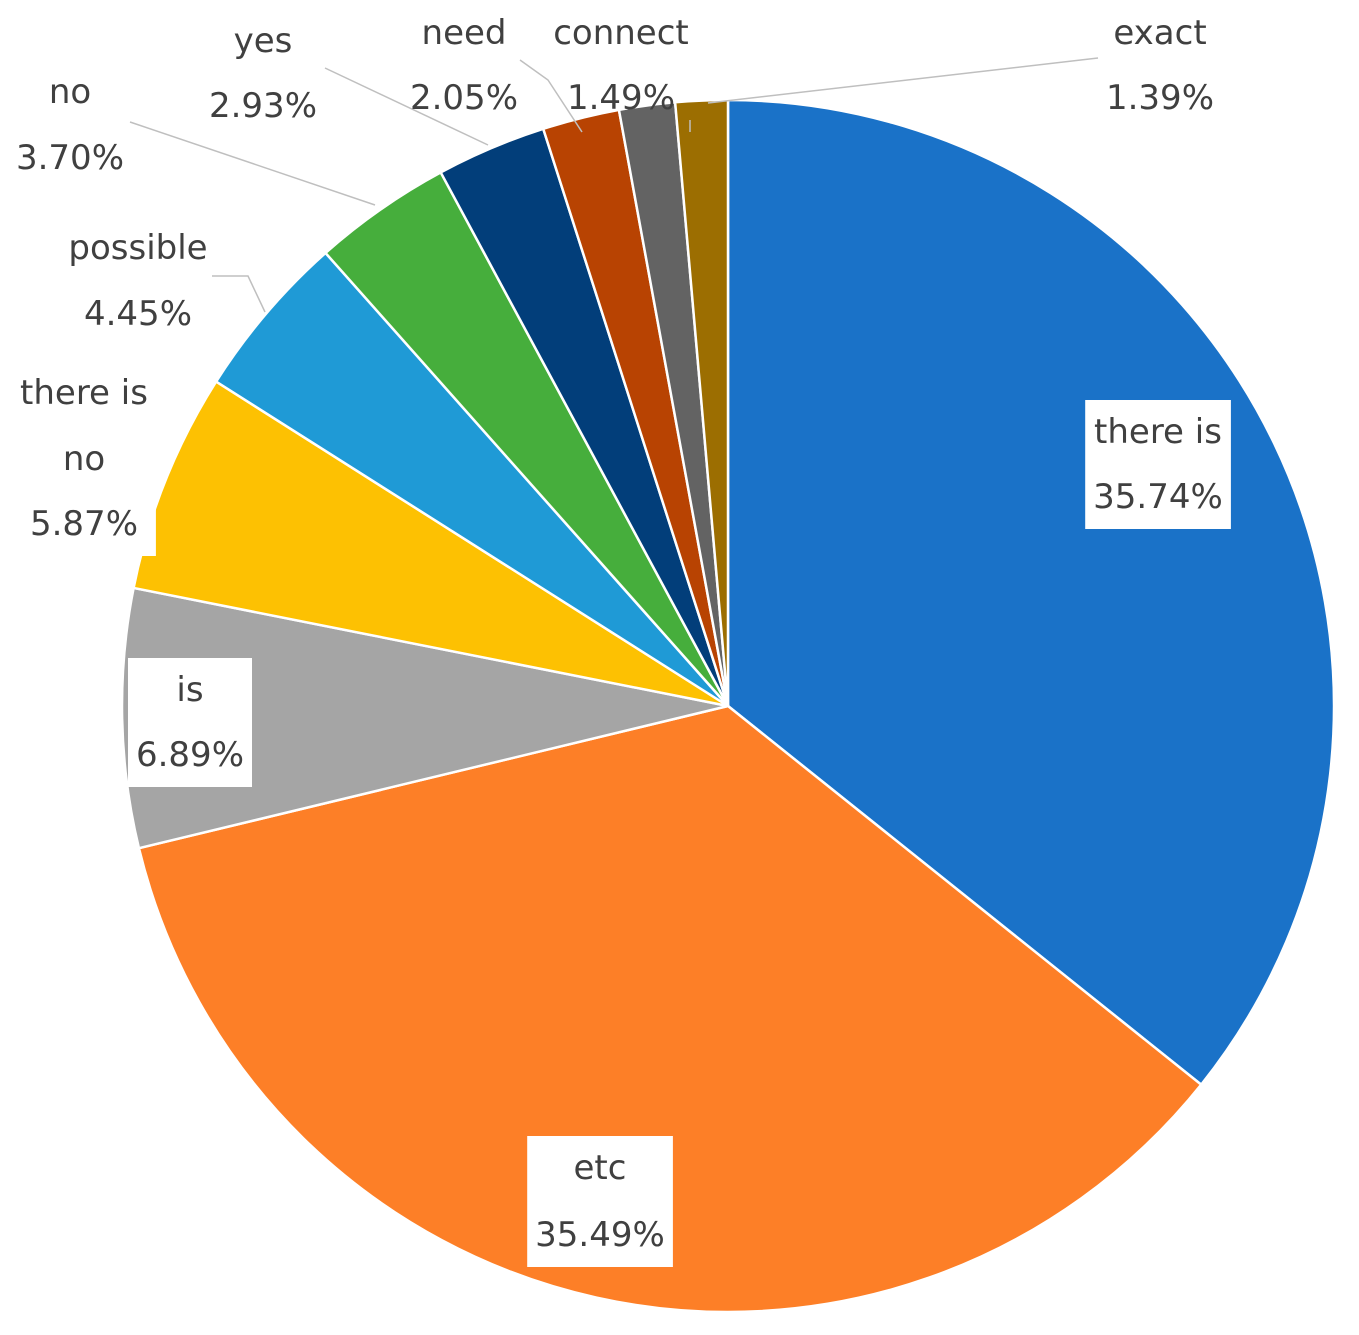 The height and width of the screenshot is (1335, 1359). Describe the element at coordinates (621, 65) in the screenshot. I see `data-label-connect: connect 1.49%` at that location.